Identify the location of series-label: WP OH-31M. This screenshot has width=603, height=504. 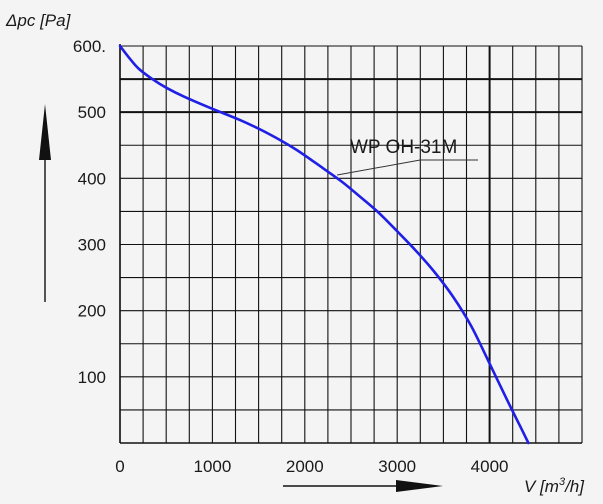
(403, 147).